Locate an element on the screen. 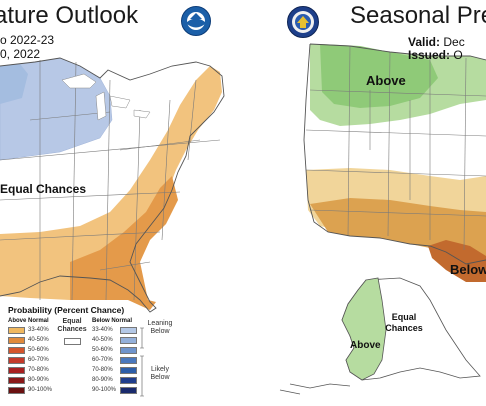  below-label: Below is located at coordinates (468, 269).